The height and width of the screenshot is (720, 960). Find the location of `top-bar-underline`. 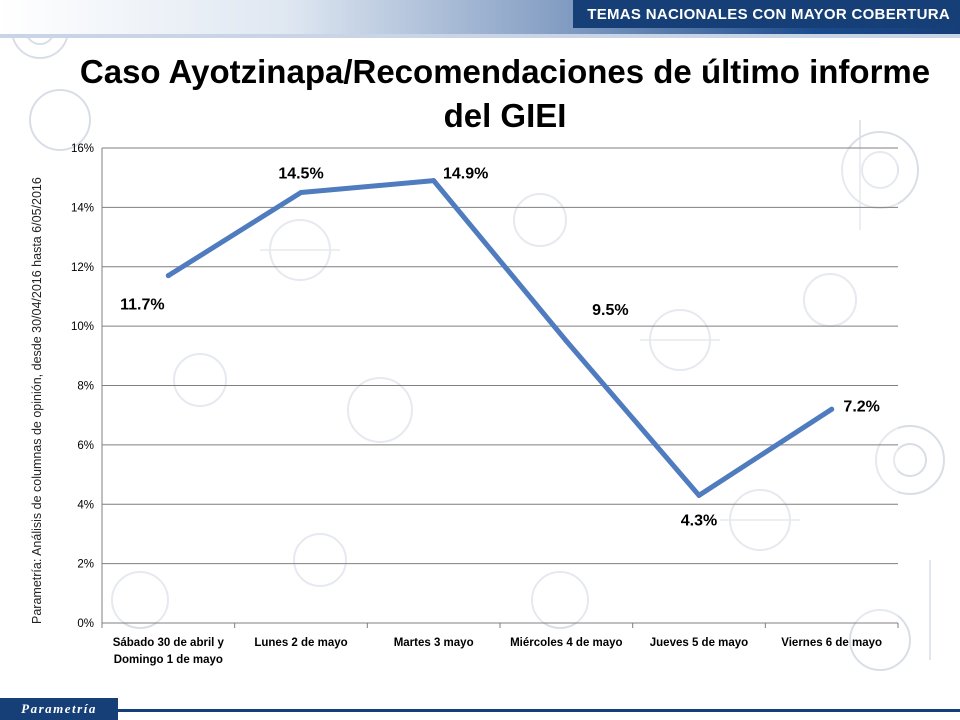

top-bar-underline is located at coordinates (480, 36).